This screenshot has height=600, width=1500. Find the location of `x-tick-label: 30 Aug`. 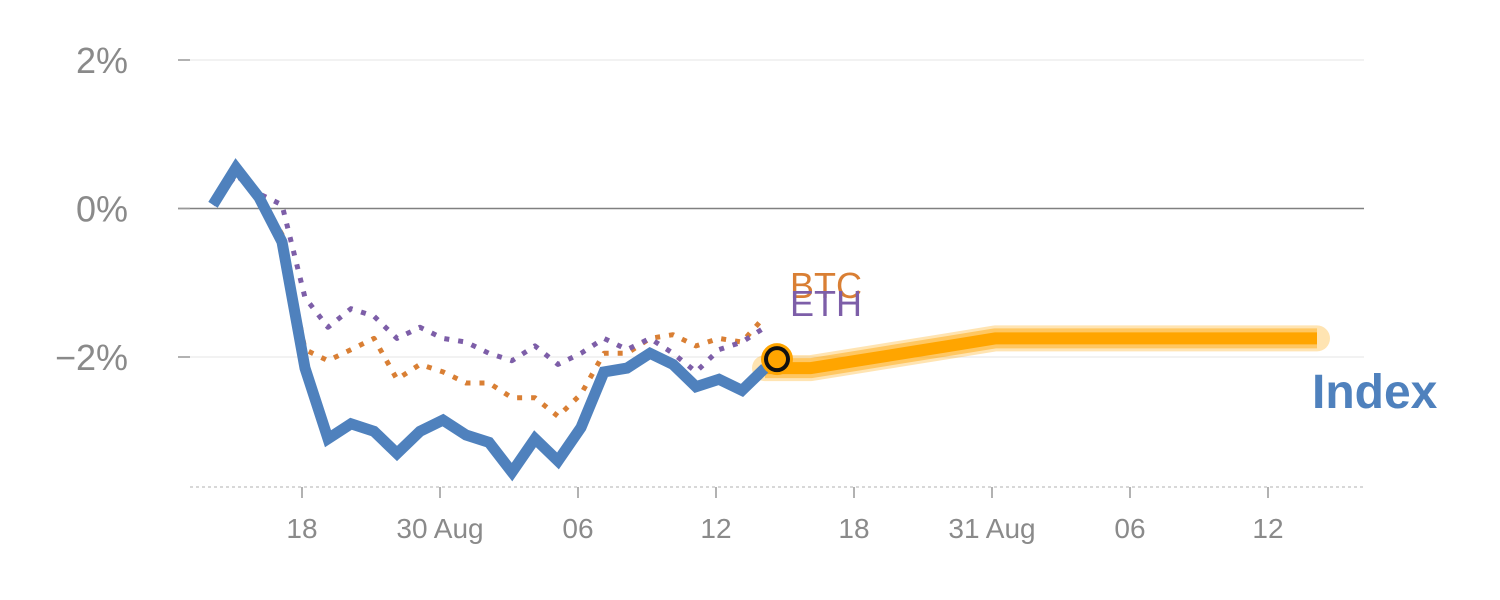

x-tick-label: 30 Aug is located at coordinates (439, 528).